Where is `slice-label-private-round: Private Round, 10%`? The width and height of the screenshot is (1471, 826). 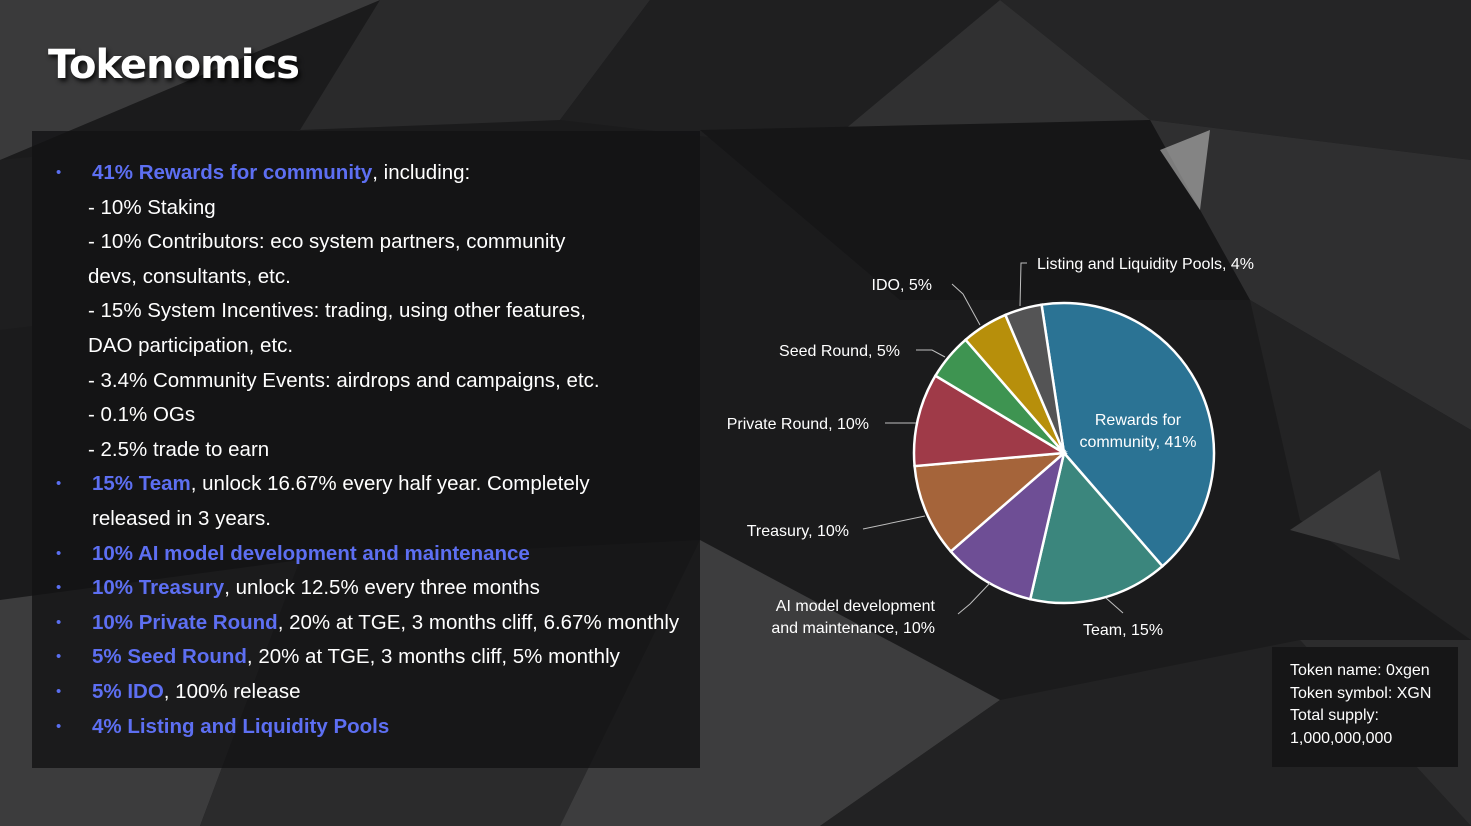
slice-label-private-round: Private Round, 10% is located at coordinates (798, 424).